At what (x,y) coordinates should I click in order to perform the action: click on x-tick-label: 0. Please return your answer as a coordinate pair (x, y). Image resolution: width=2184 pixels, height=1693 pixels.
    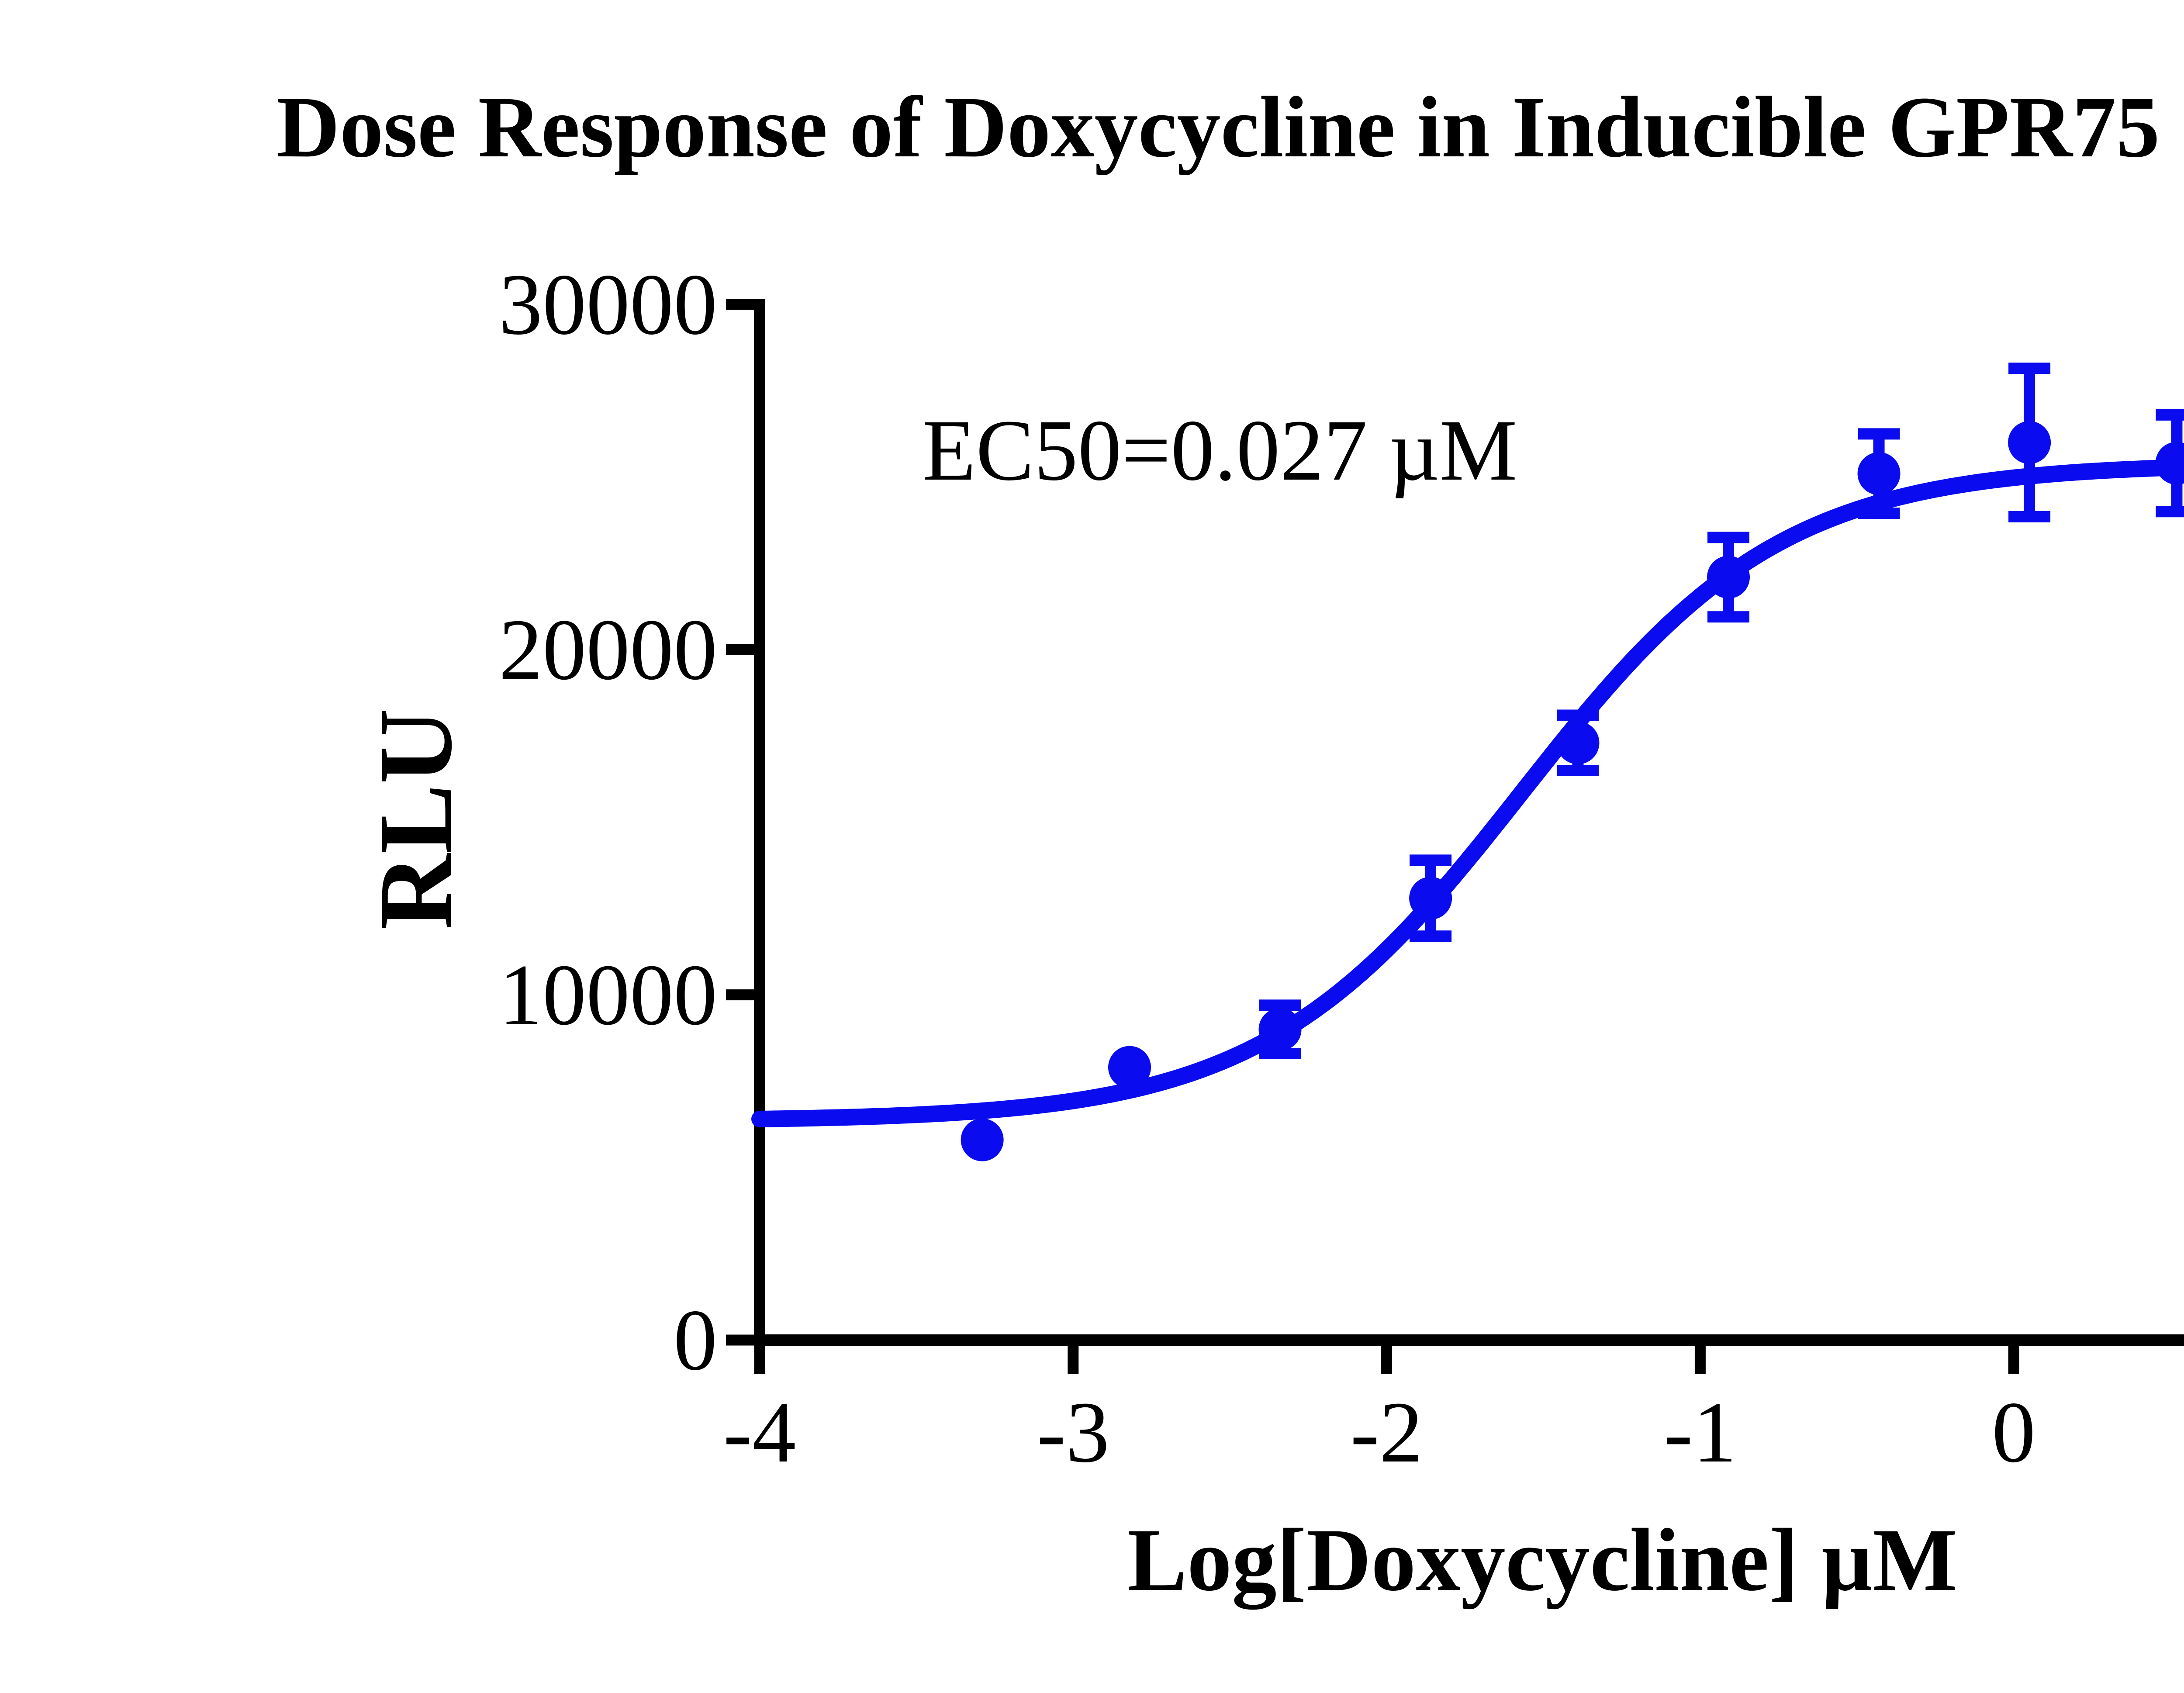
    Looking at the image, I should click on (2013, 1432).